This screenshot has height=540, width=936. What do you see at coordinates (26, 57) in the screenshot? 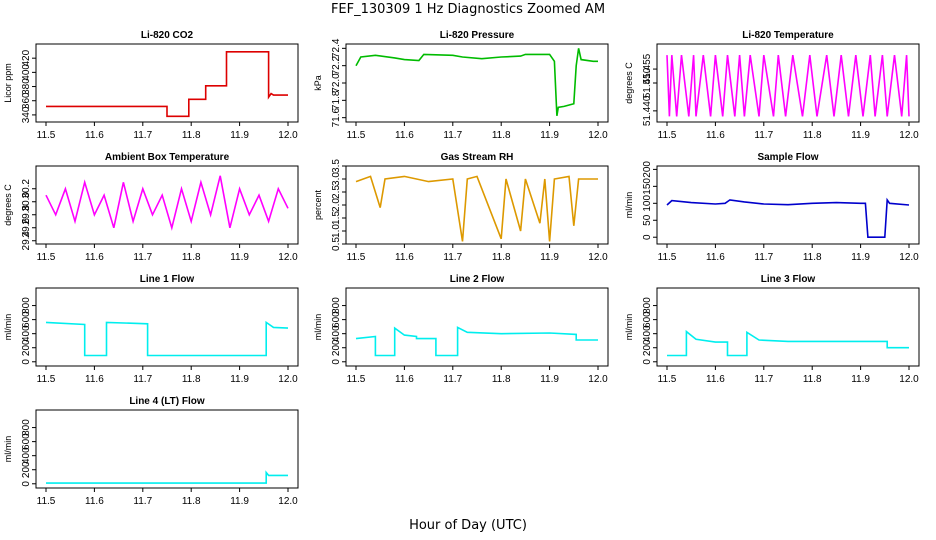
I see `y-tick-label: 420` at bounding box center [26, 57].